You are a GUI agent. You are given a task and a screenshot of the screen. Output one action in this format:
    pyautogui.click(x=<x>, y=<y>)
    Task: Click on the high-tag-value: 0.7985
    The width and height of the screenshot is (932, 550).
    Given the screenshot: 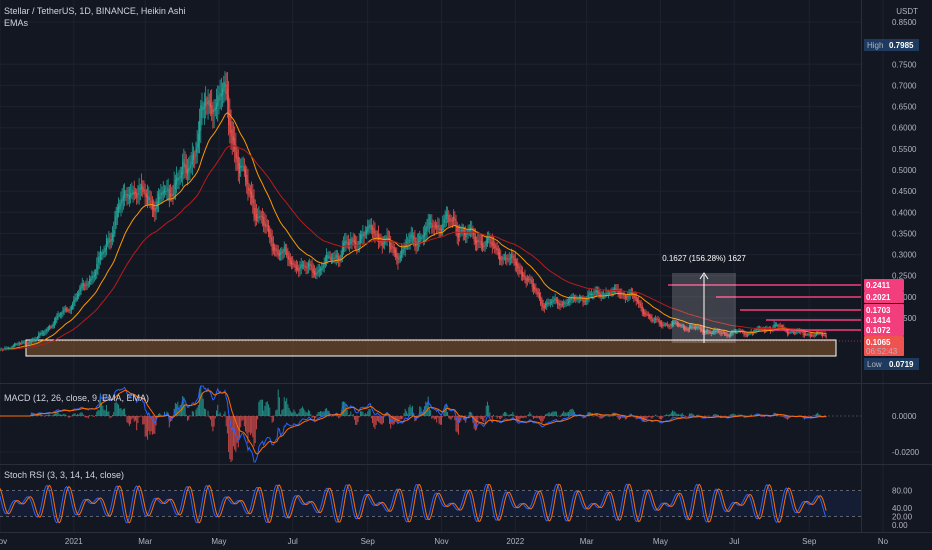 What is the action you would take?
    pyautogui.click(x=901, y=45)
    